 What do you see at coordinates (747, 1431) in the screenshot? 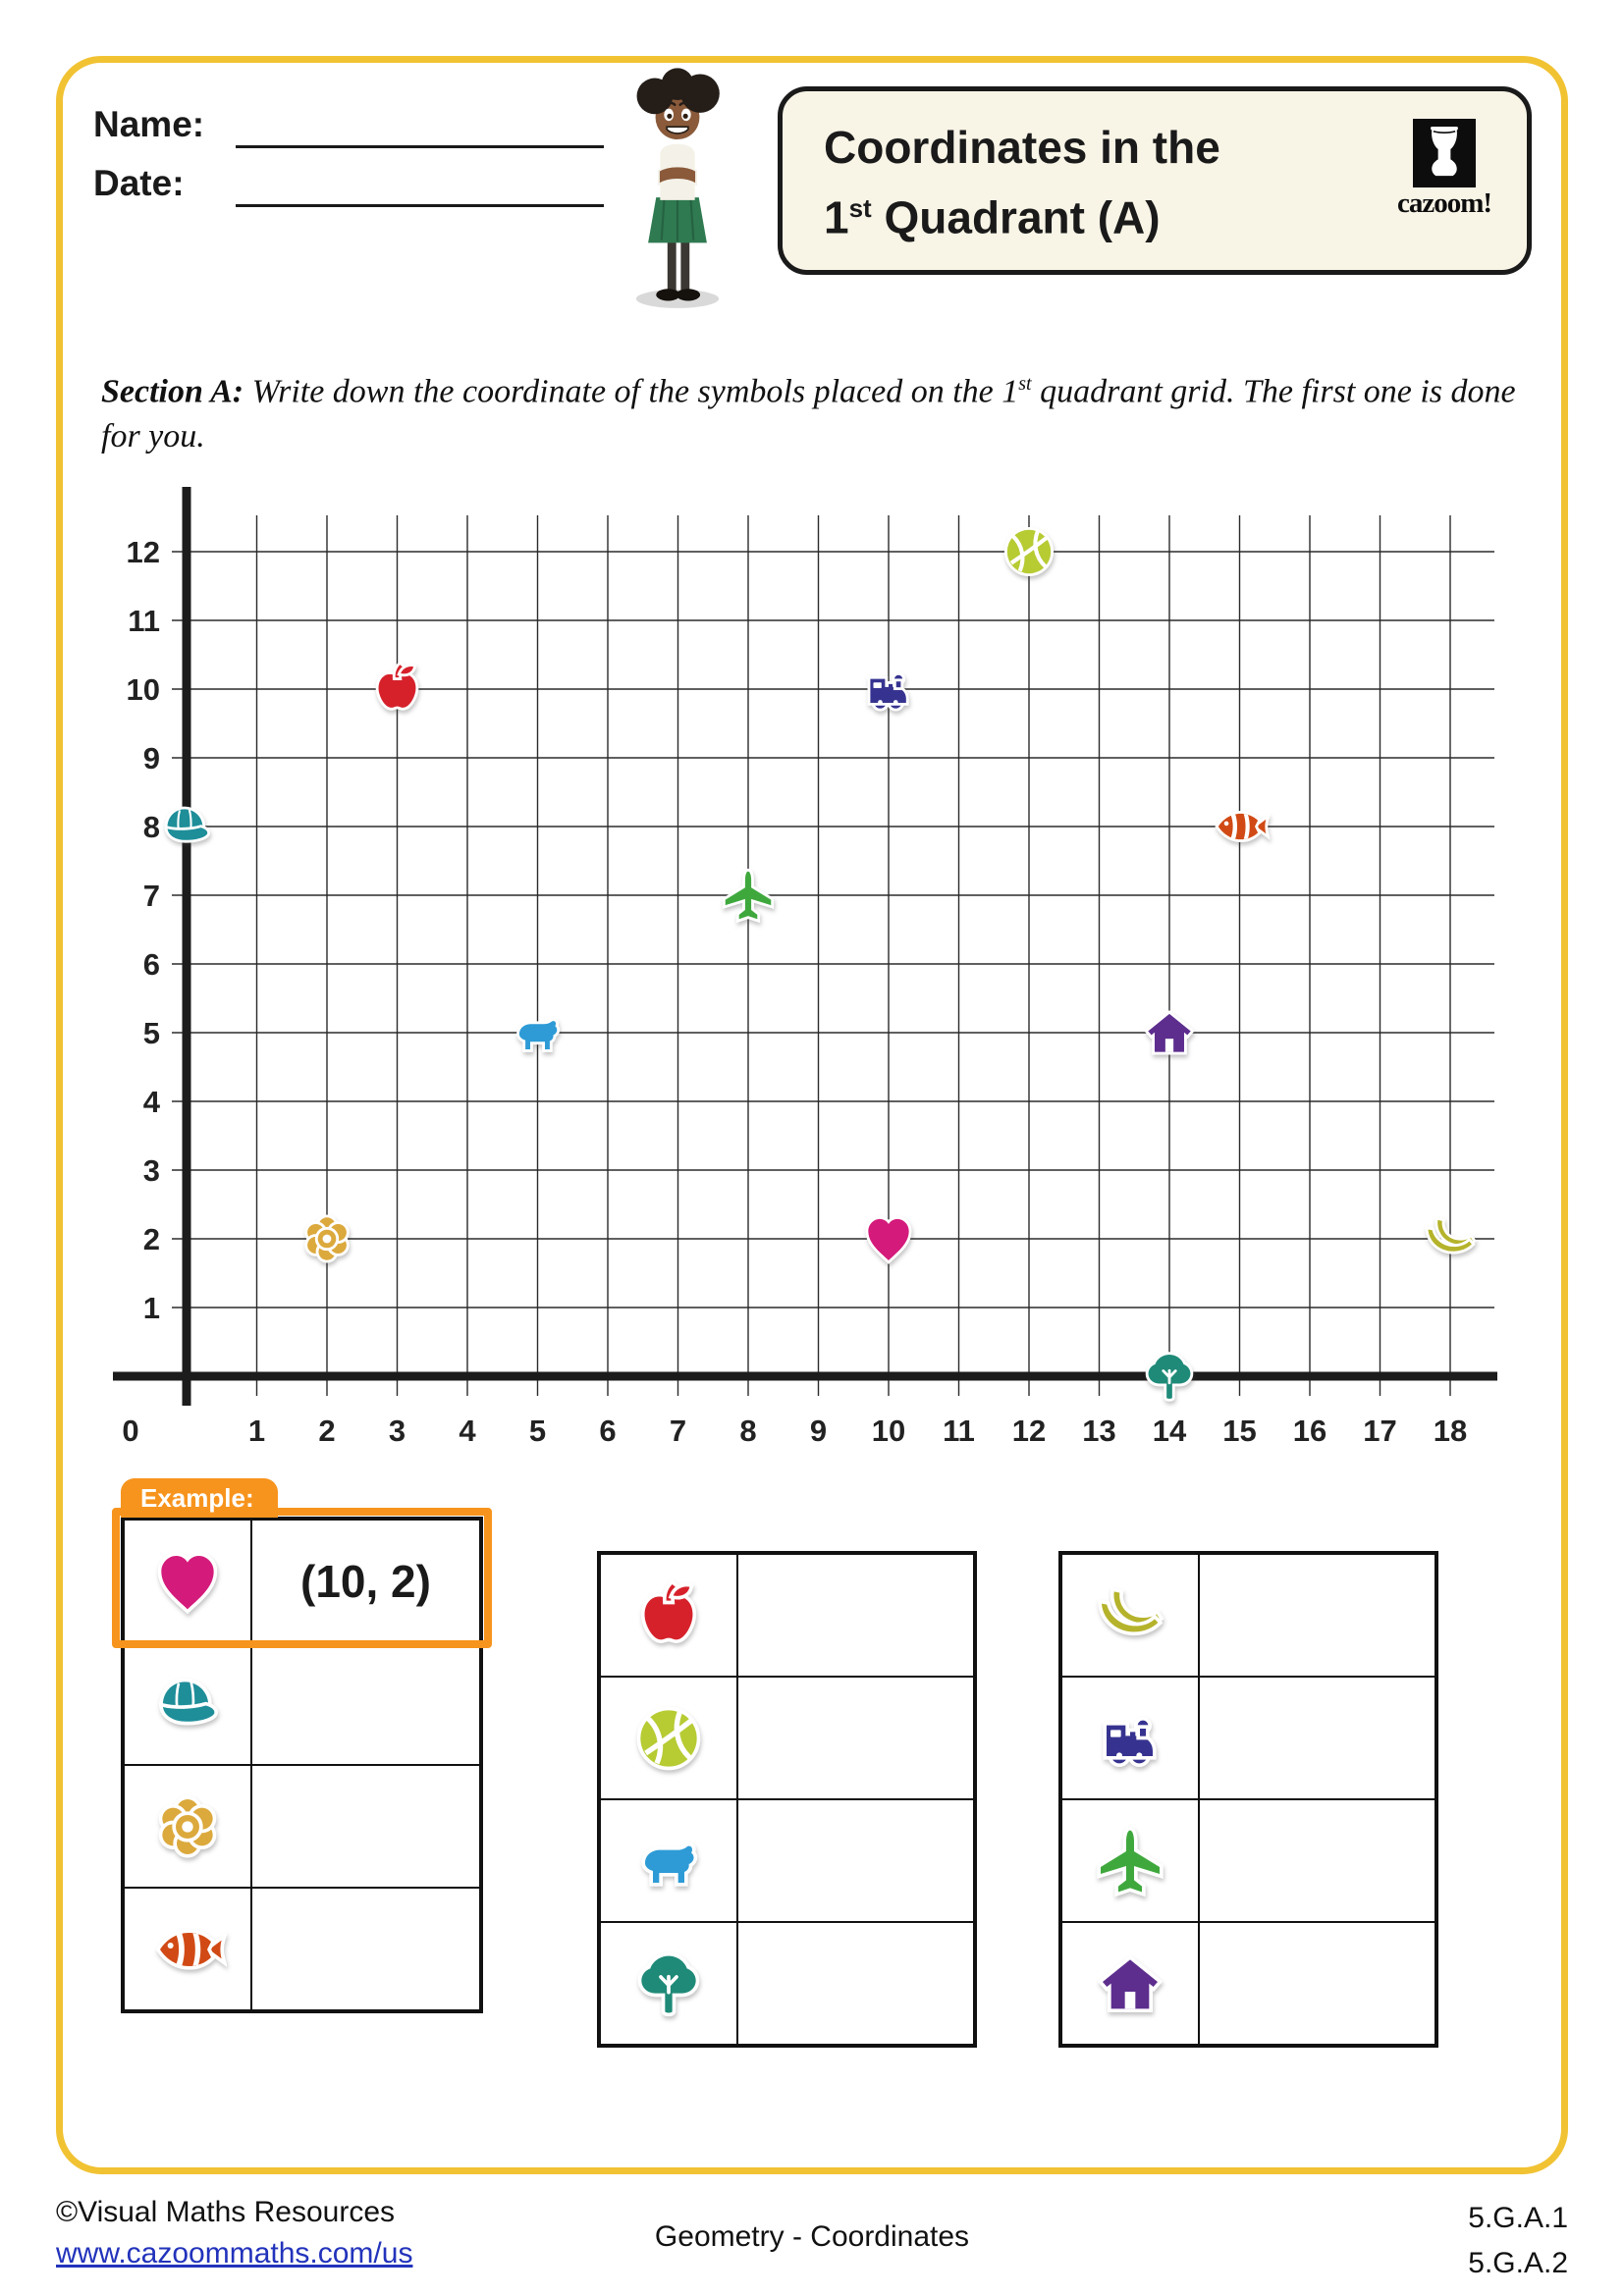
I see `x-axis-label-8: 8` at bounding box center [747, 1431].